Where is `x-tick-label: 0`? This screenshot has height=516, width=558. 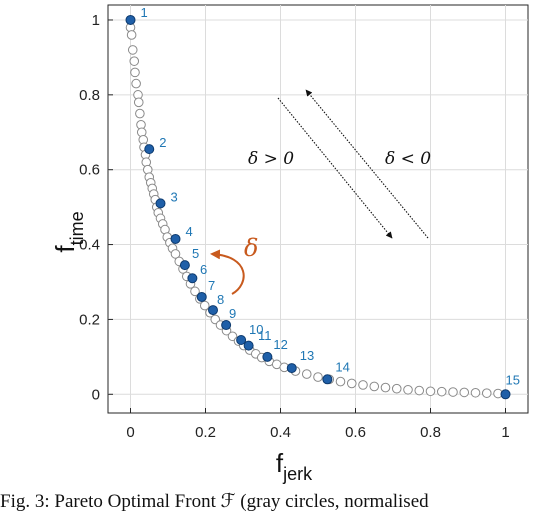
x-tick-label: 0 is located at coordinates (130, 432).